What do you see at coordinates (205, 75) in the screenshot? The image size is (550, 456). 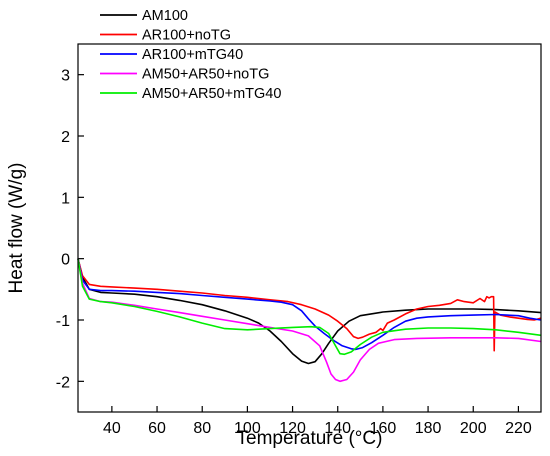 I see `legend-label: AM50+AR50+noTG` at bounding box center [205, 75].